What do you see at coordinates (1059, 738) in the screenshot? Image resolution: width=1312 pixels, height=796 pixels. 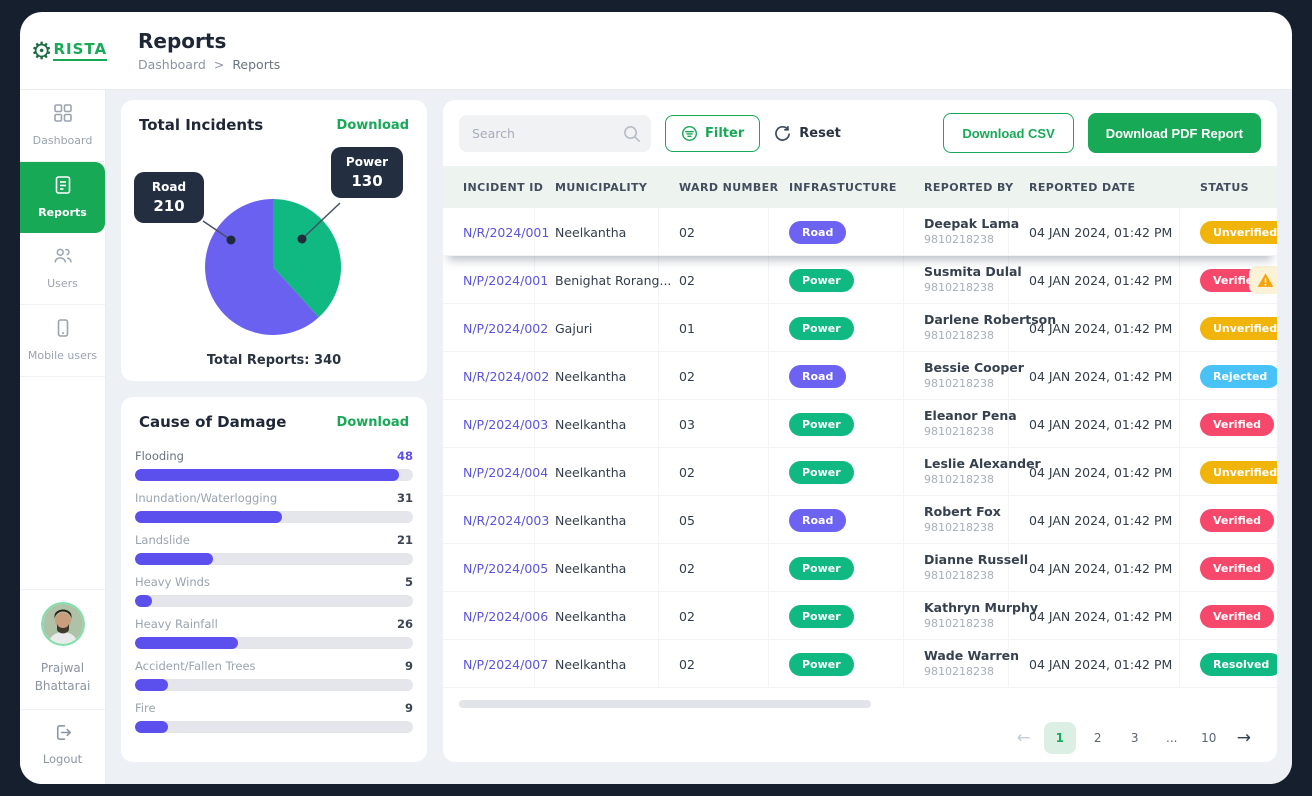 I see `pagination-page-1: 1` at bounding box center [1059, 738].